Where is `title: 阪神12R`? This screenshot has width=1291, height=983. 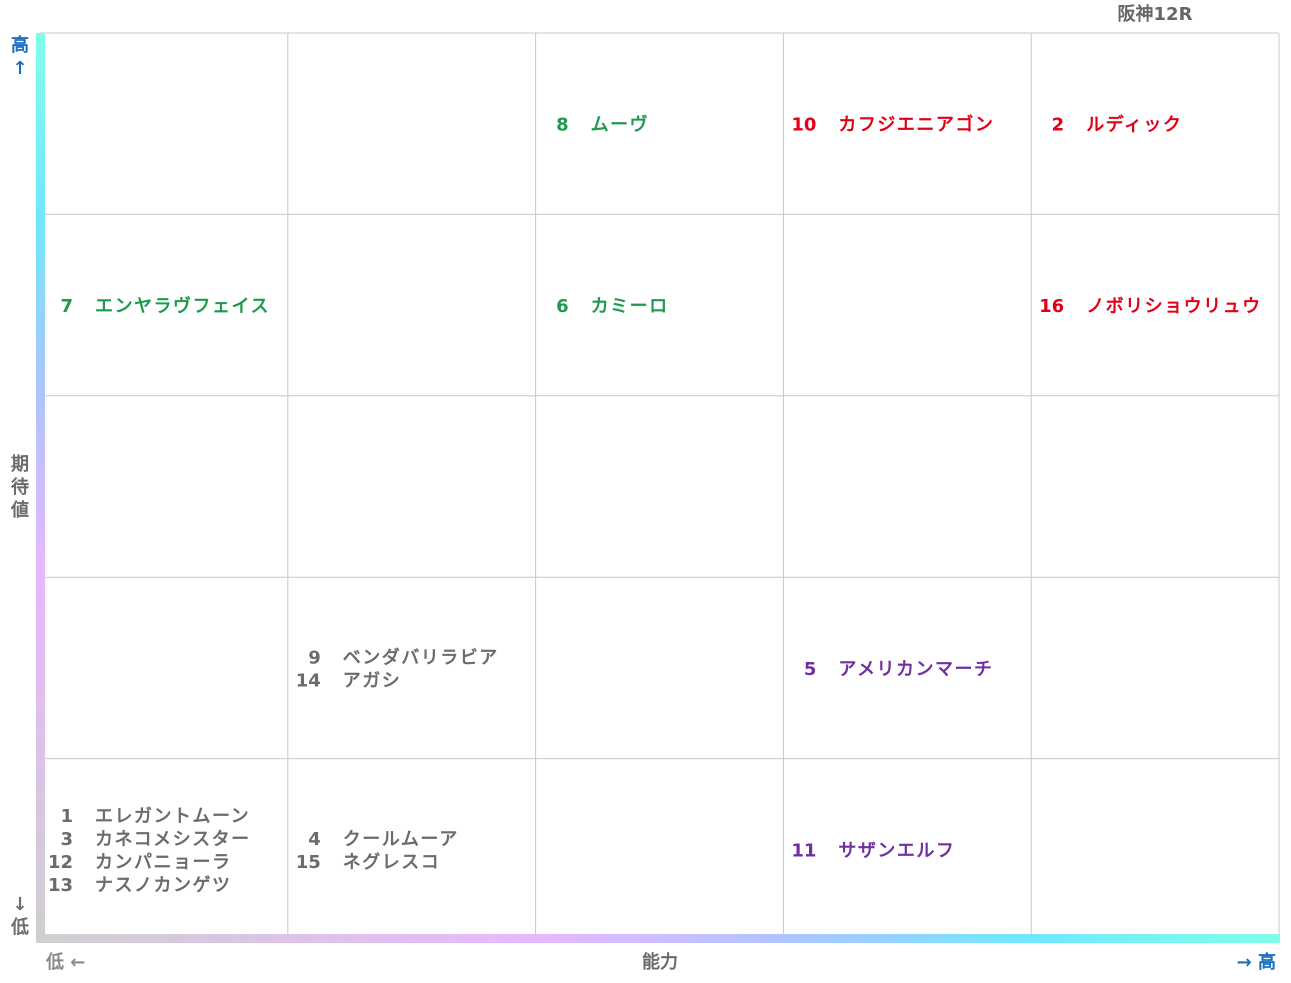
title: 阪神12R is located at coordinates (1155, 14).